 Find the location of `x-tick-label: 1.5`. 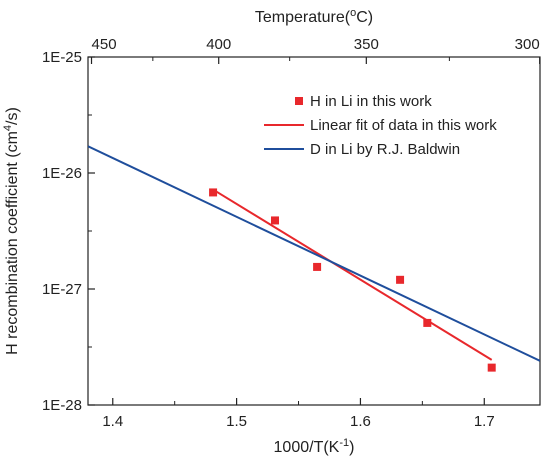

x-tick-label: 1.5 is located at coordinates (236, 421).